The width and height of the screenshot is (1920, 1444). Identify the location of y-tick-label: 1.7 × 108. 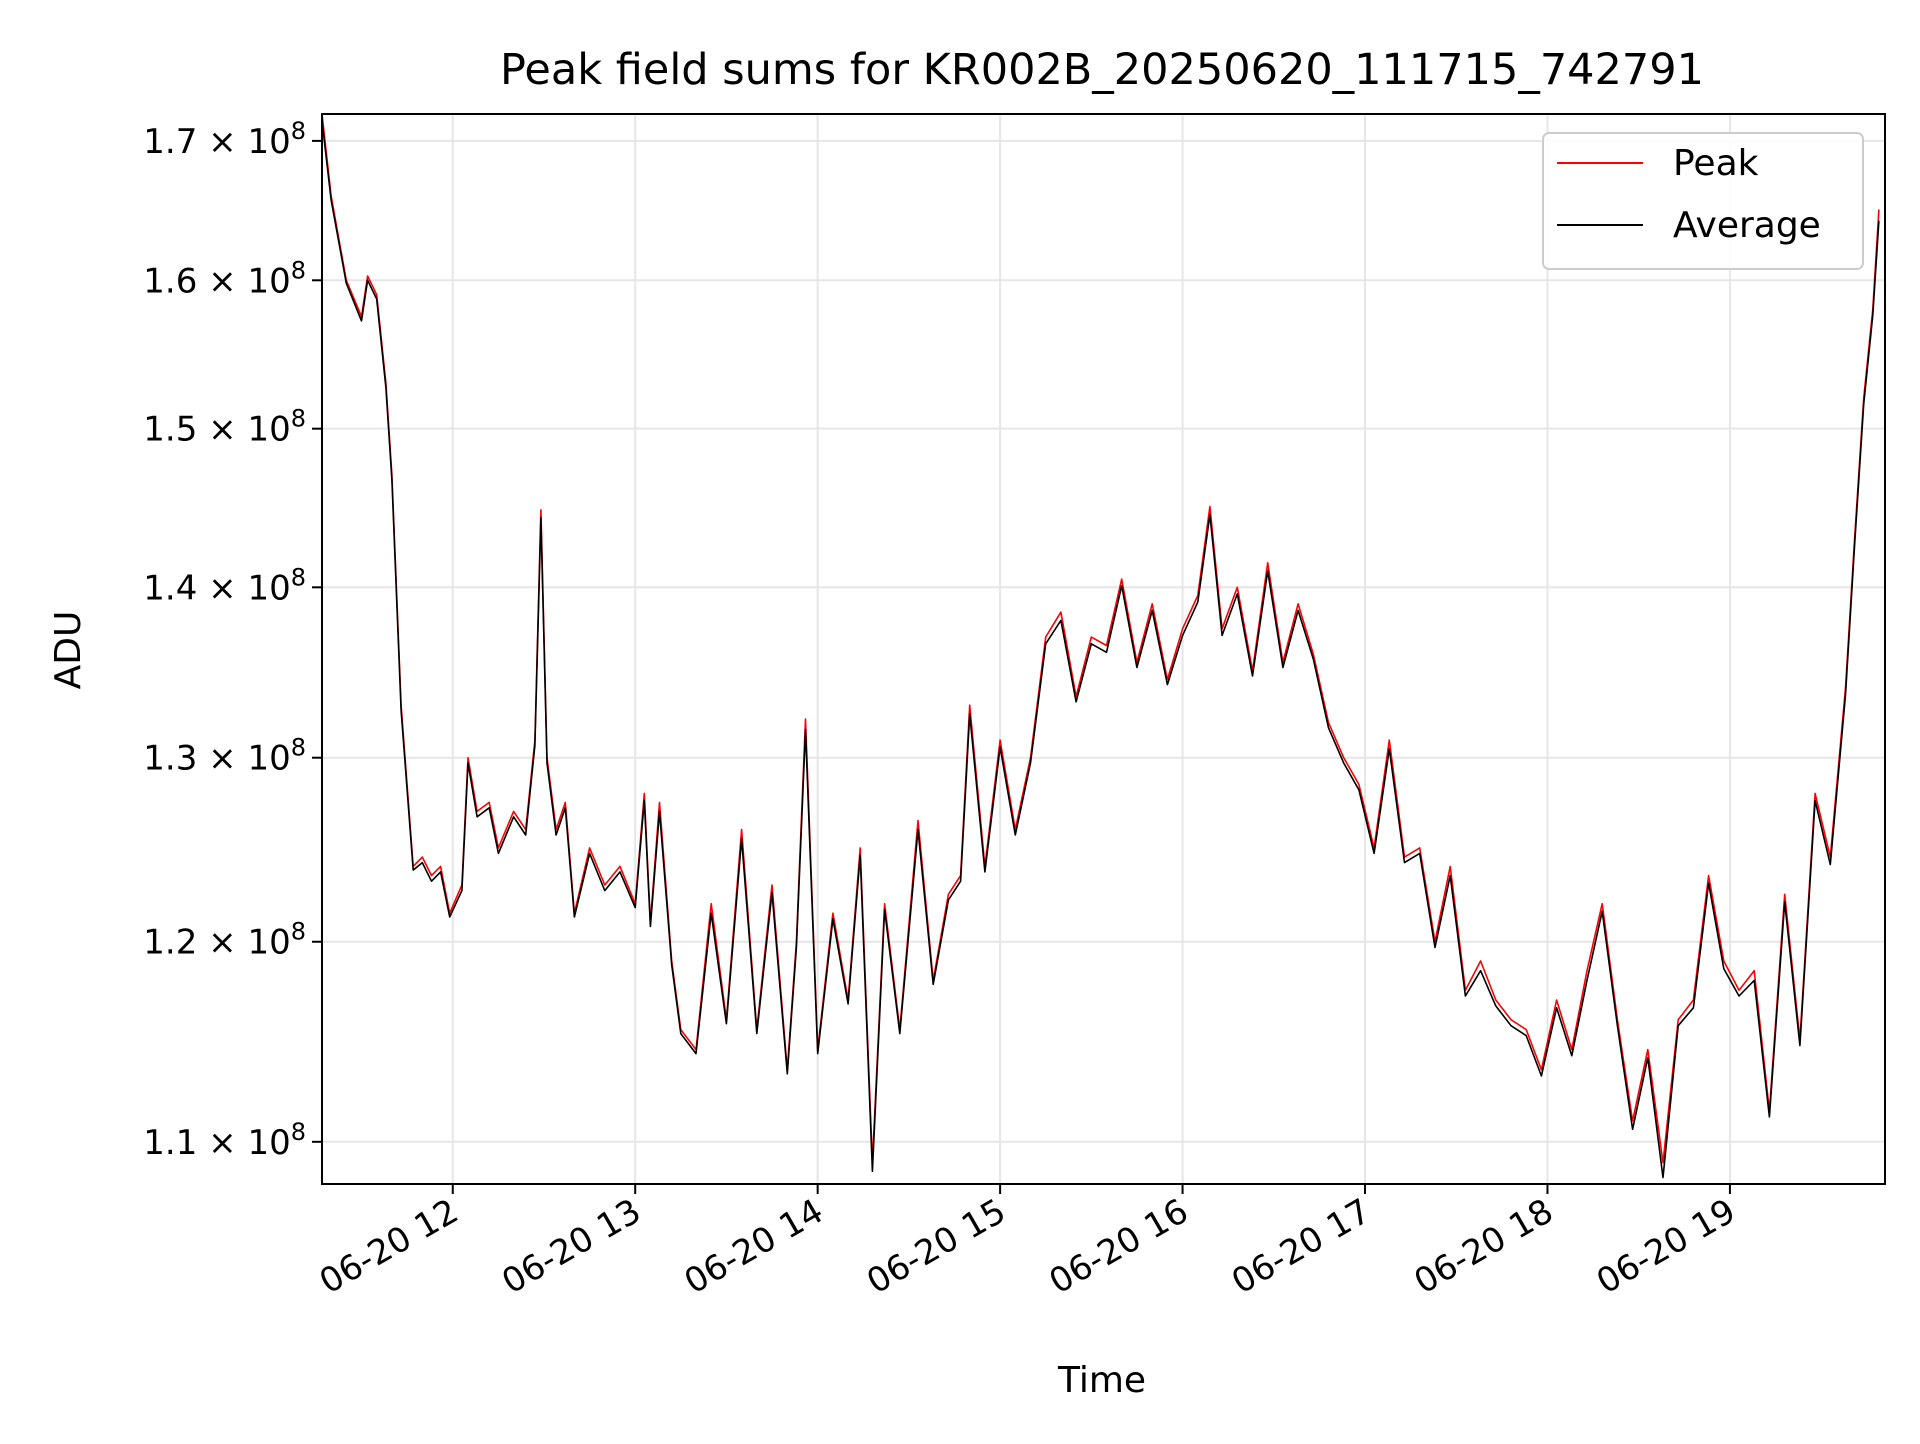
(224, 139).